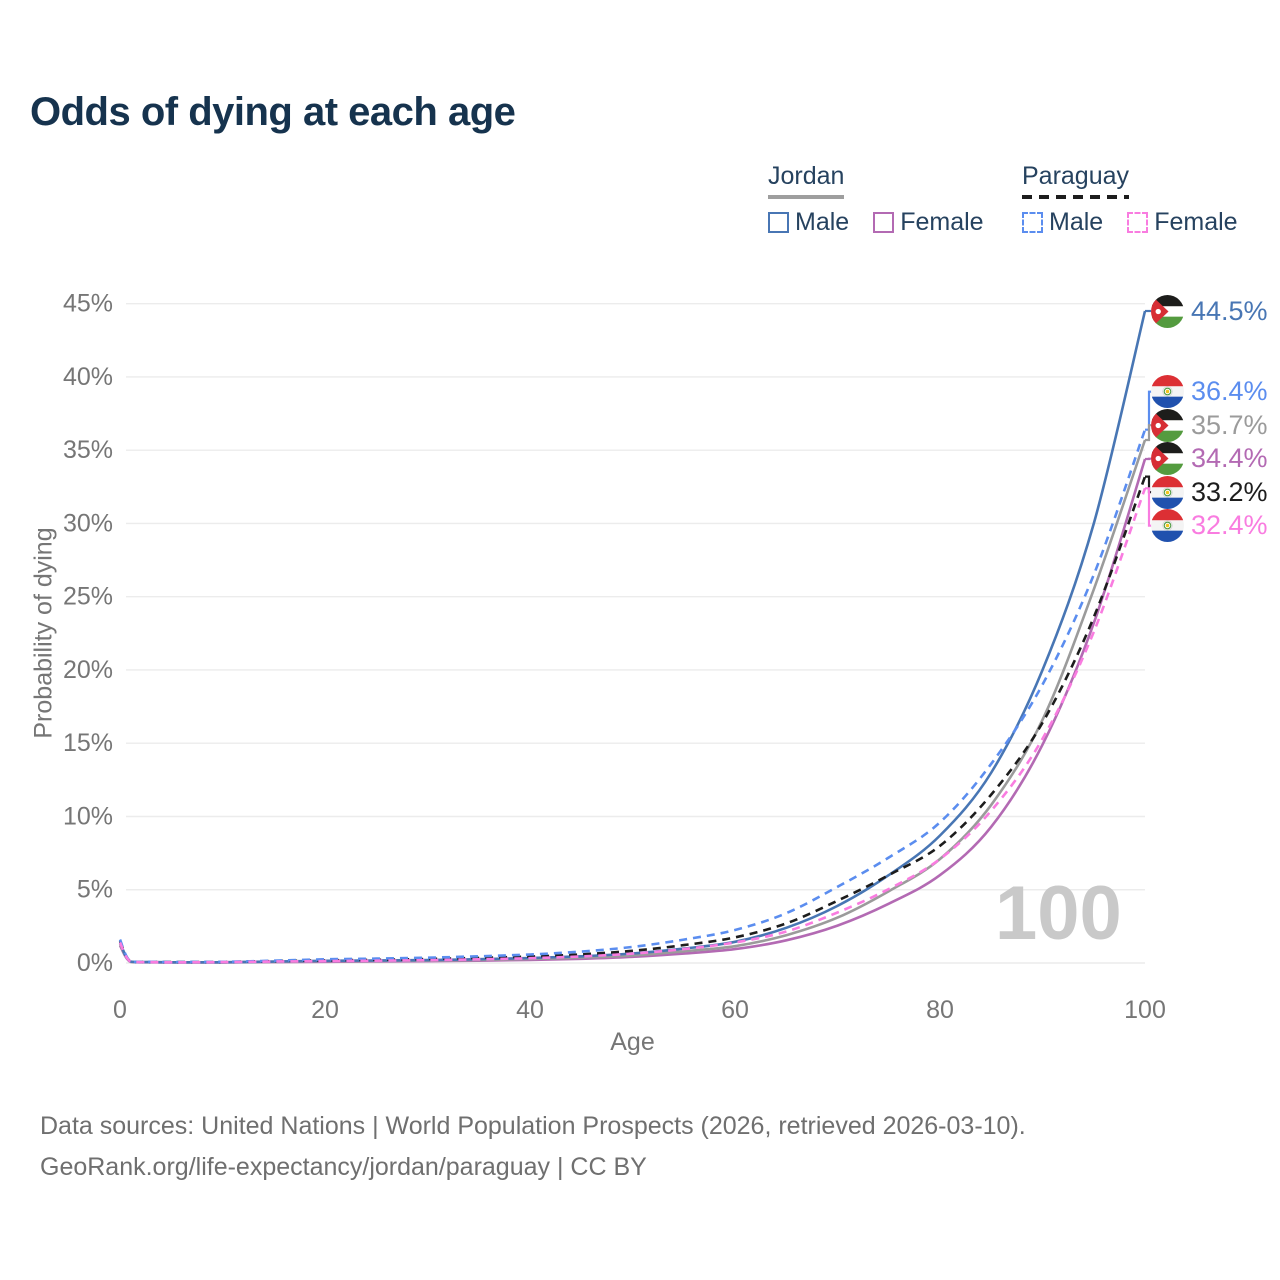  I want to click on legend-group-paraguay: Paraguay Male Female, so click(1130, 199).